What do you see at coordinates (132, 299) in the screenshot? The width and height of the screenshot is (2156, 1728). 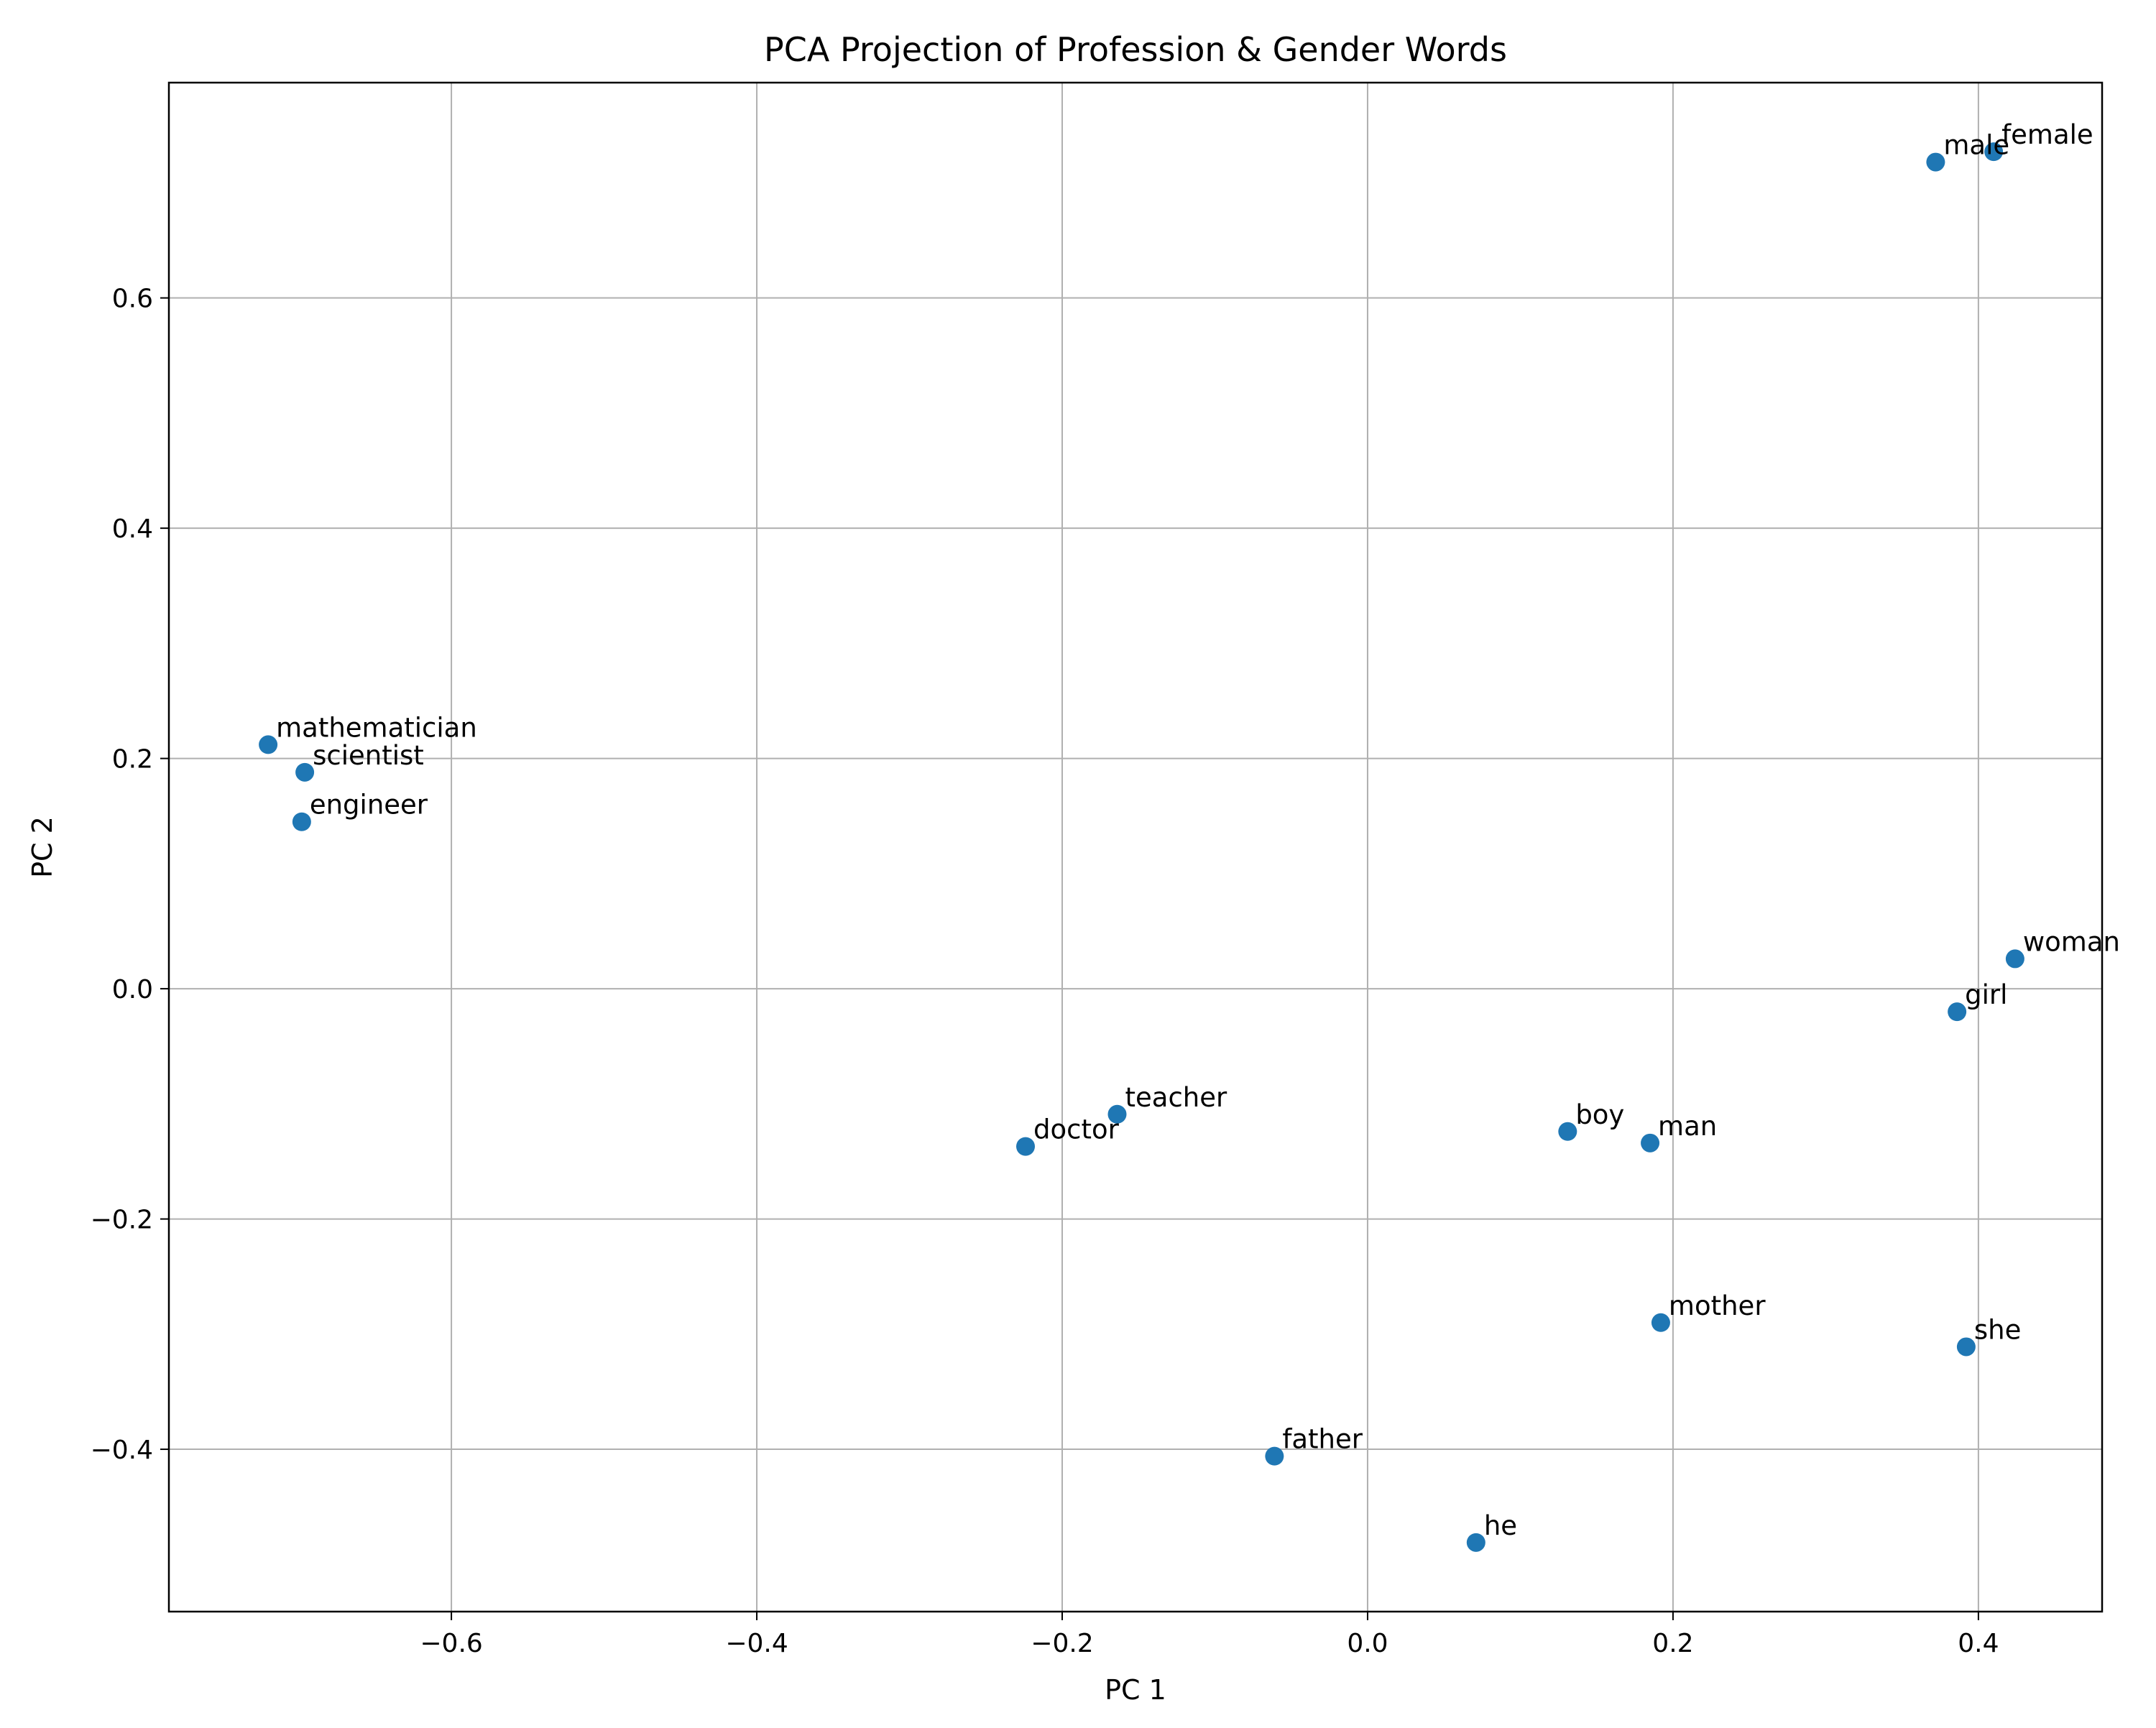 I see `y-tick-label: 0.6` at bounding box center [132, 299].